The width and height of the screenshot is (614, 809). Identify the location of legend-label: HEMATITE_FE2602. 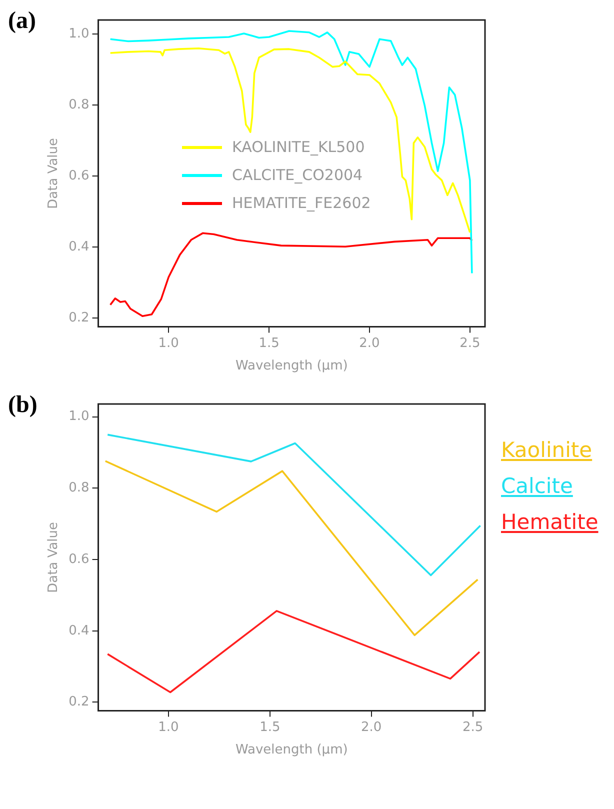
(301, 203).